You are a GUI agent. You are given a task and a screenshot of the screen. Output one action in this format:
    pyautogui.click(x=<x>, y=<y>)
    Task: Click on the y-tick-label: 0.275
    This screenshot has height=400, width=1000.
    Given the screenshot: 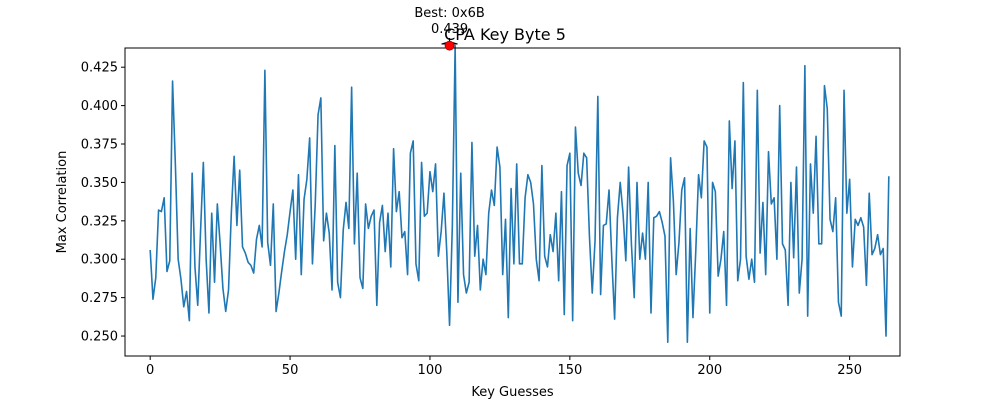 What is the action you would take?
    pyautogui.click(x=99, y=298)
    